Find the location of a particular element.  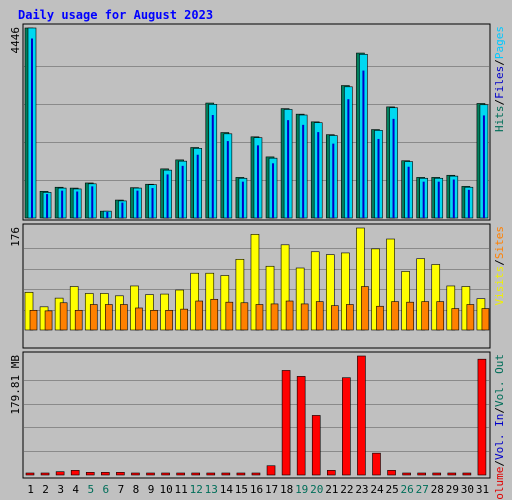

day-label: 7 is located at coordinates (121, 489).